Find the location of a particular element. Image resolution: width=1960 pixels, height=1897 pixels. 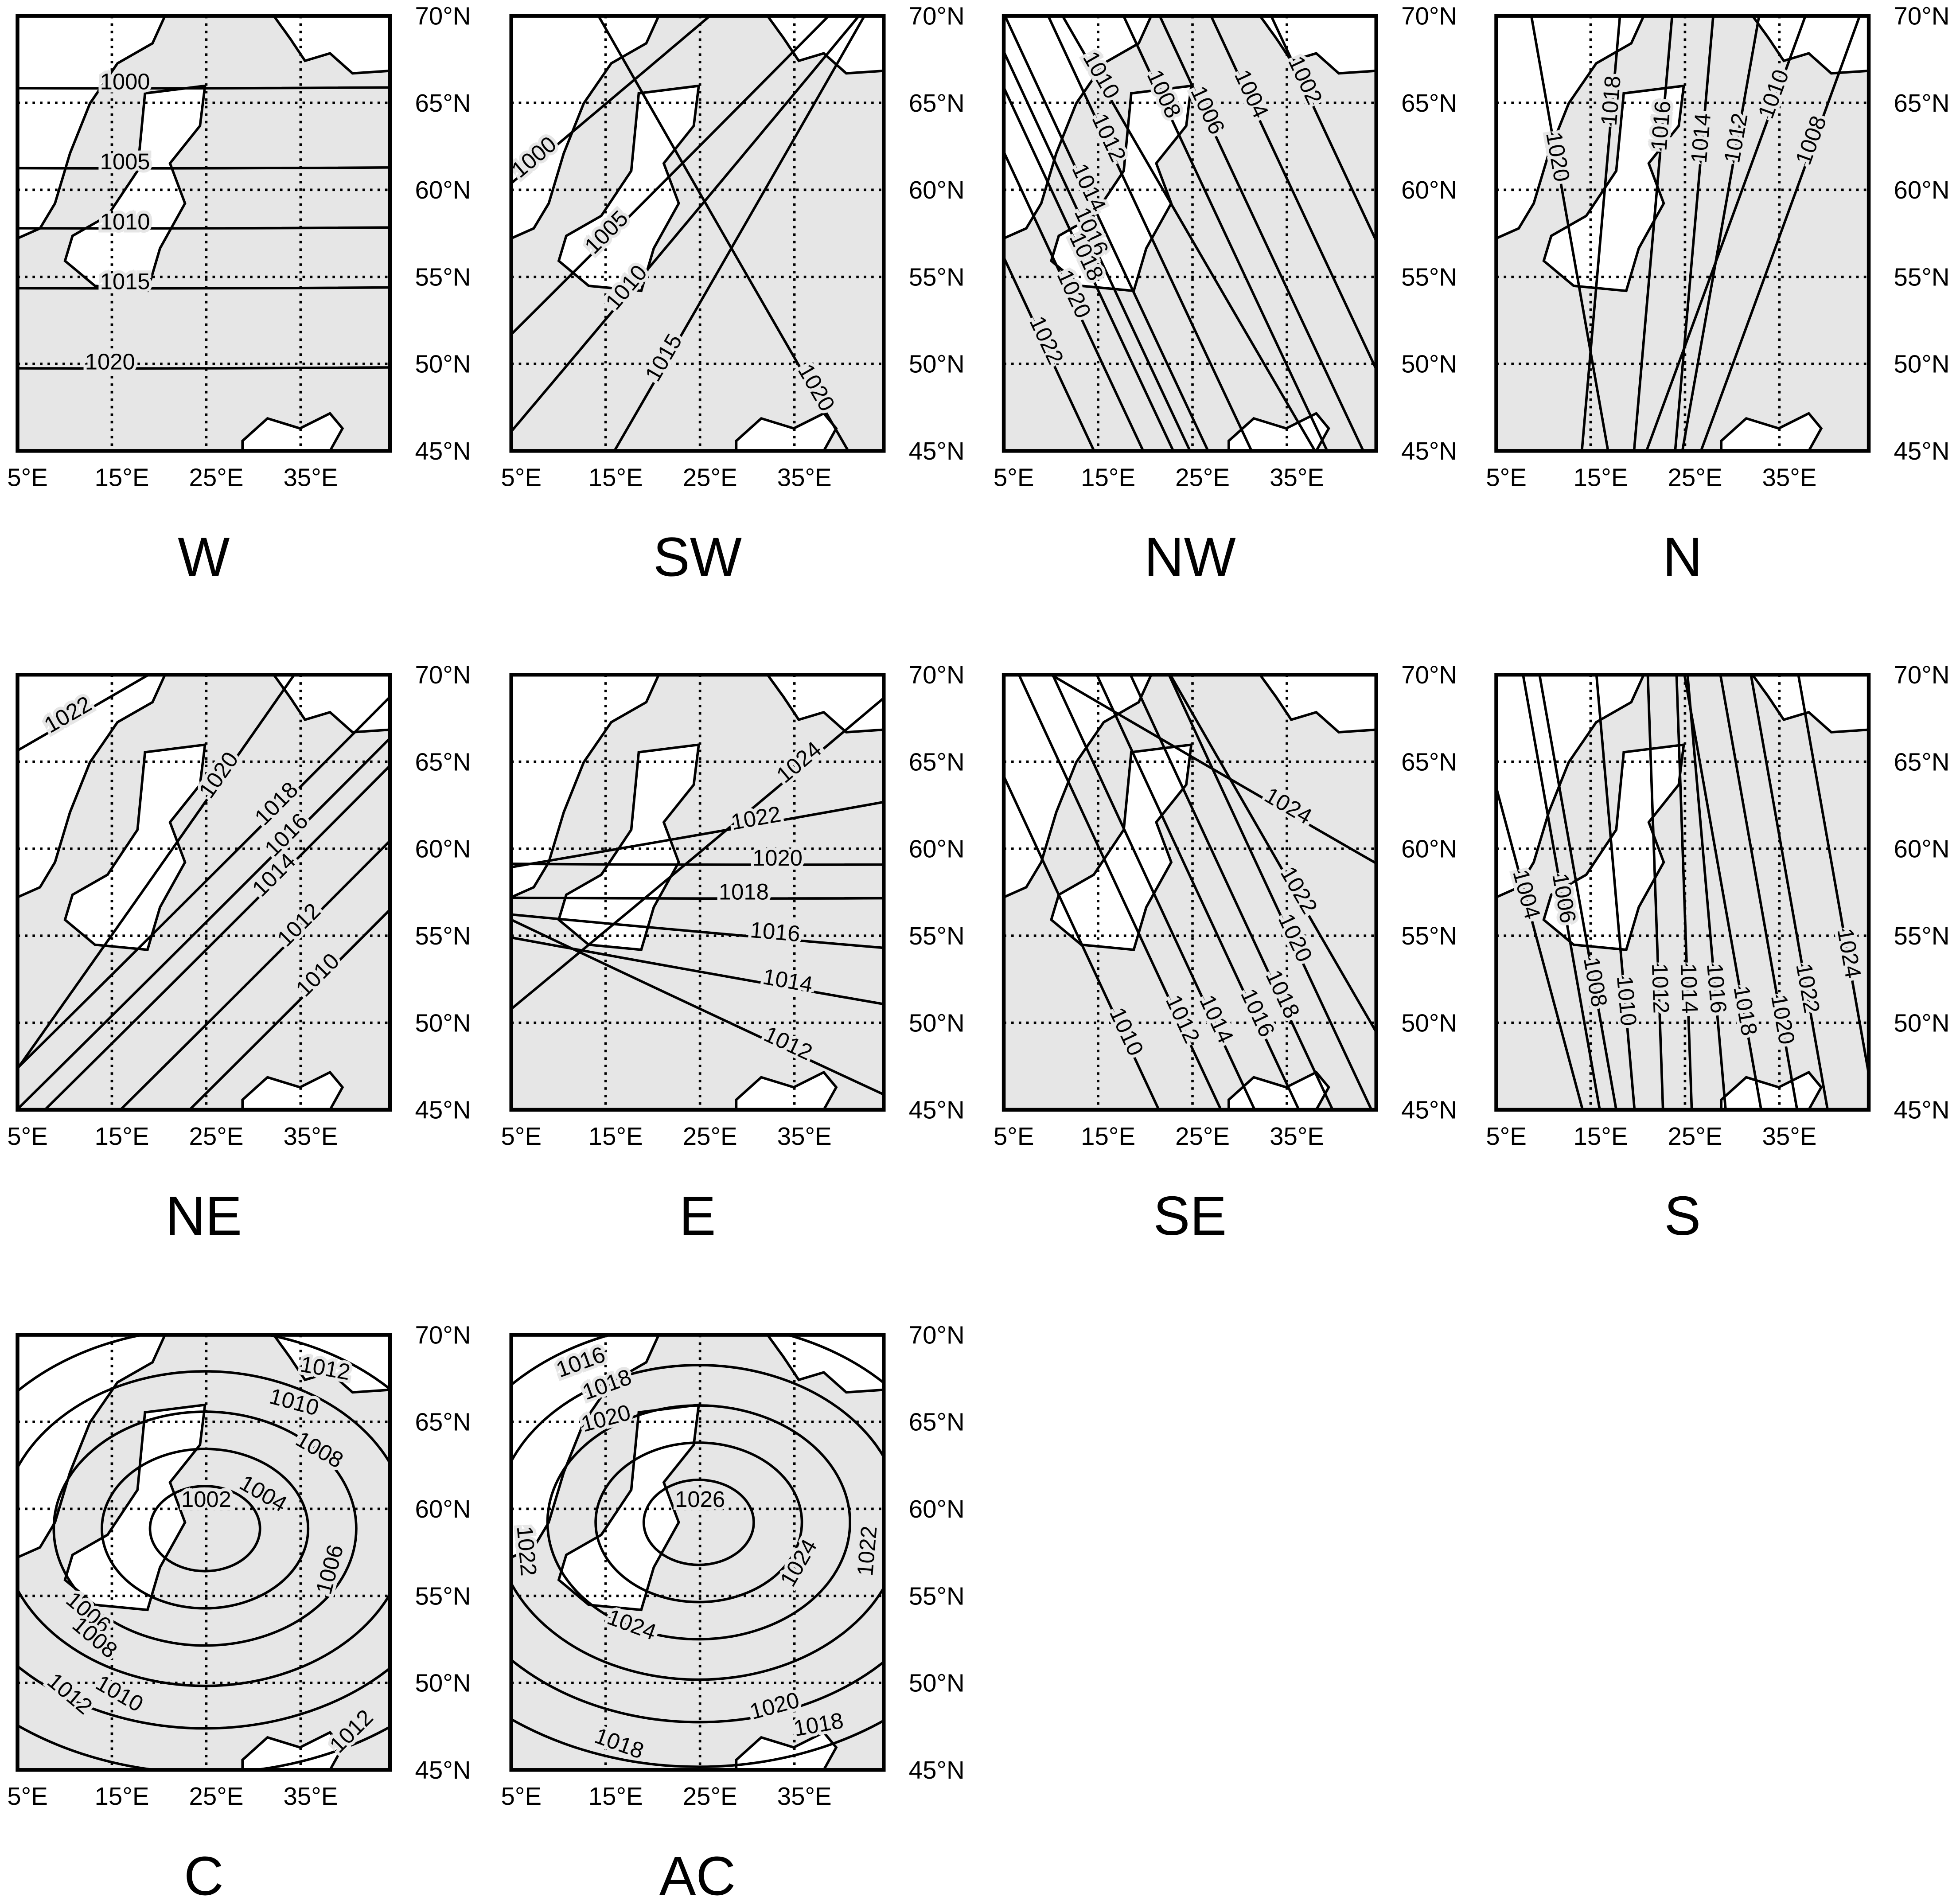

contour-label: 1002 is located at coordinates (206, 1499).